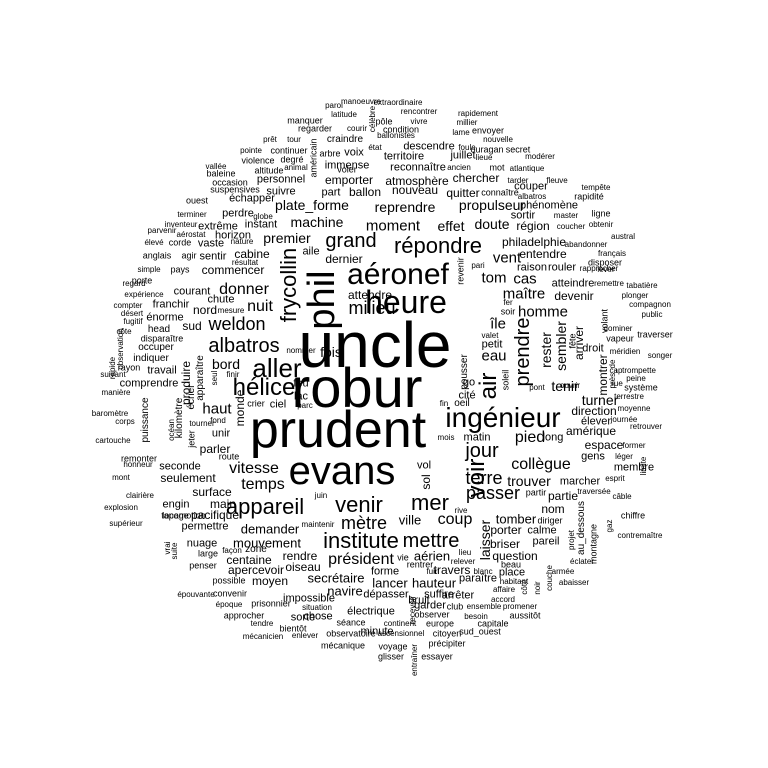 The width and height of the screenshot is (768, 768). Describe the element at coordinates (459, 167) in the screenshot. I see `word: ancien` at that location.